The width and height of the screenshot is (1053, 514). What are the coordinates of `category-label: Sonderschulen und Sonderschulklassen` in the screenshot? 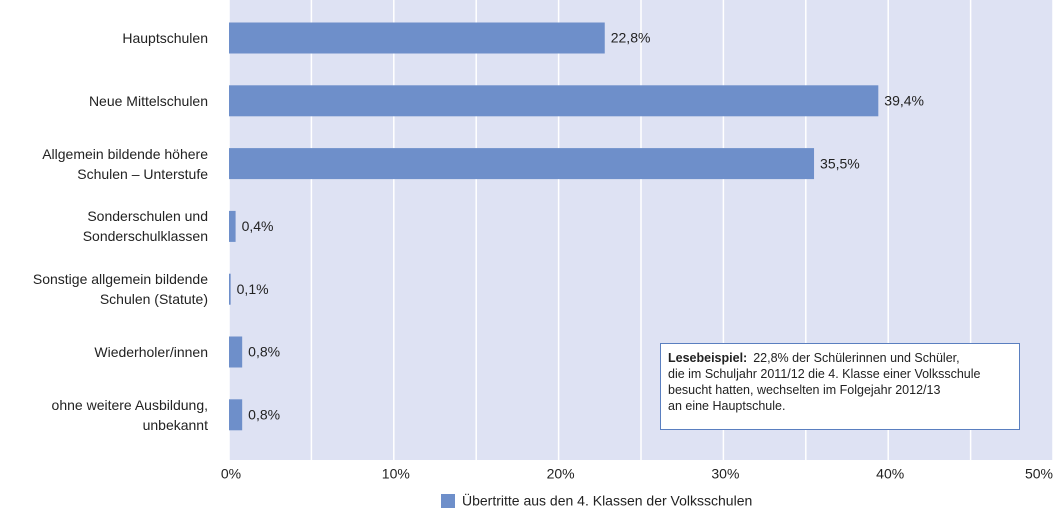 It's located at (145, 226).